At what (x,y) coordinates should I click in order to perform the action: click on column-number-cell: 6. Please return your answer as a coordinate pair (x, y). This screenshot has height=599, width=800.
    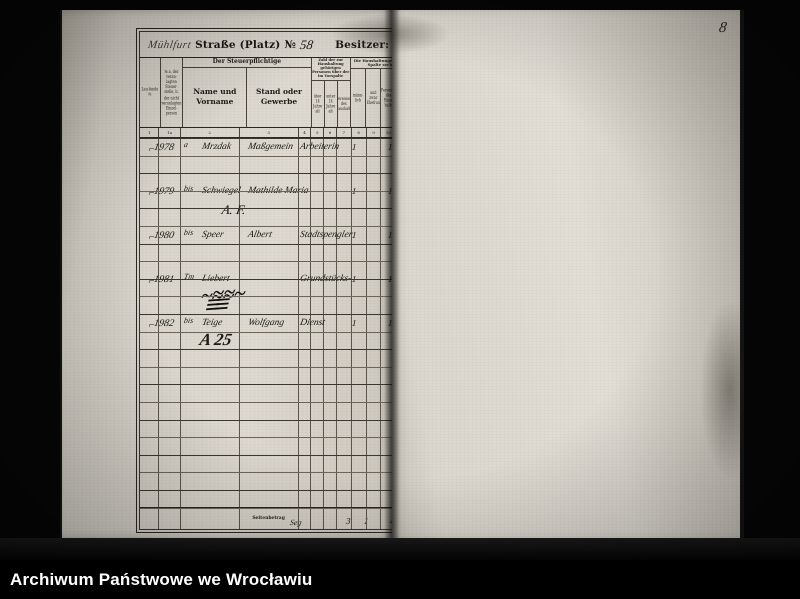
    Looking at the image, I should click on (330, 132).